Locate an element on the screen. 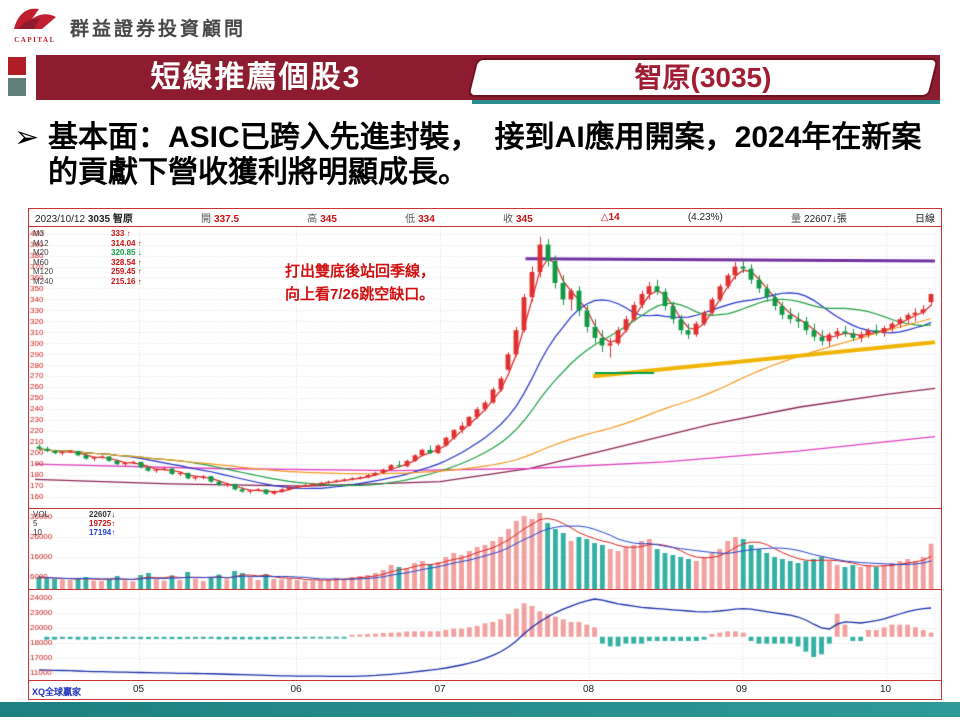 The image size is (960, 720). indicator-chart-canvas is located at coordinates (485, 635).